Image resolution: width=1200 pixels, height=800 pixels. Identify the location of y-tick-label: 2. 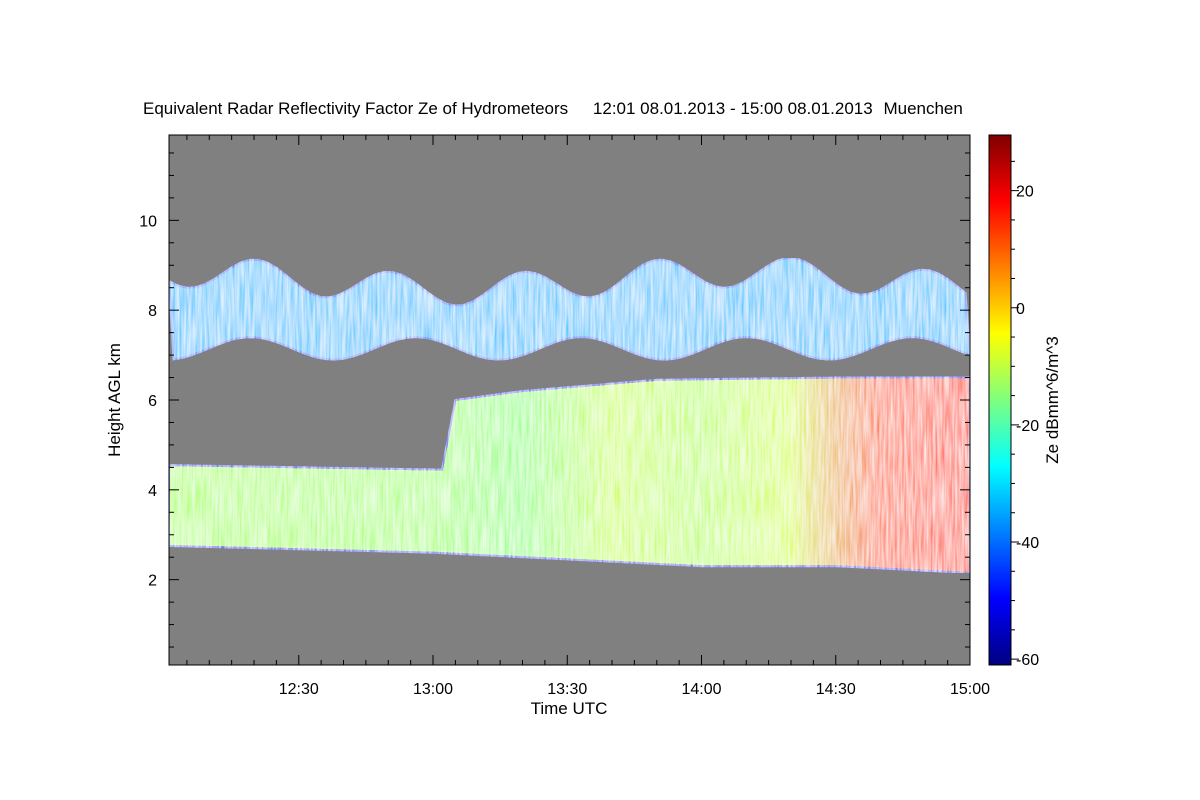
(152, 581).